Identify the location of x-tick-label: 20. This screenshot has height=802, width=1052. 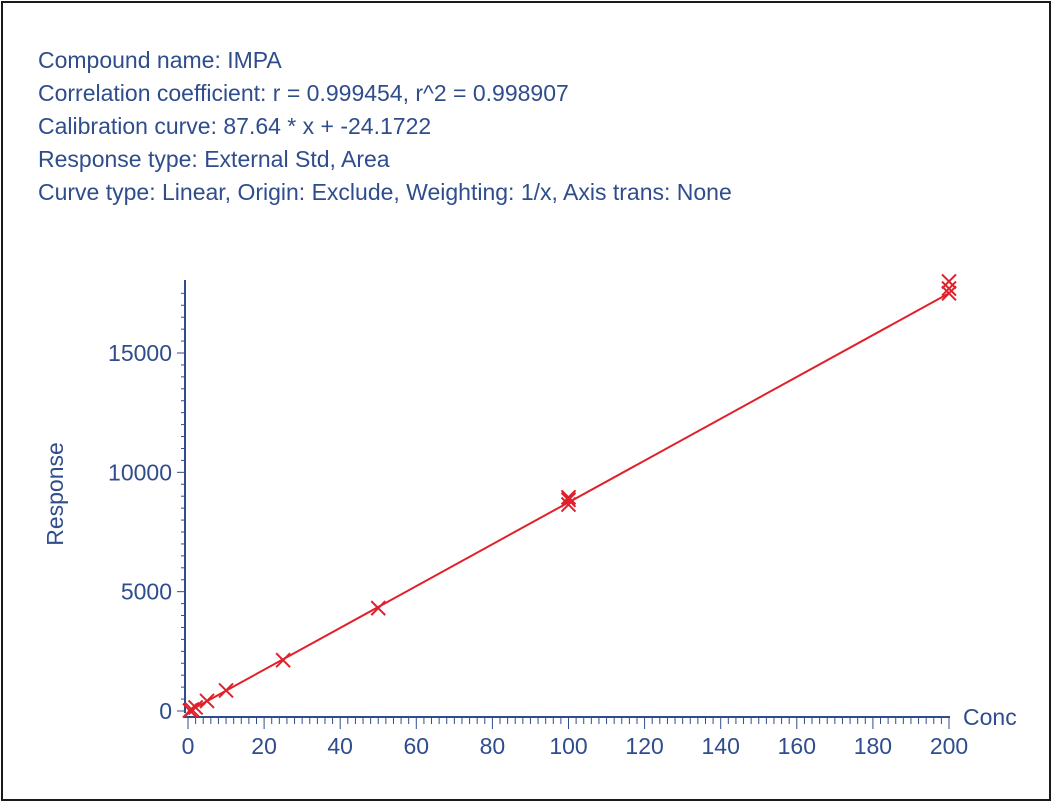
(264, 746).